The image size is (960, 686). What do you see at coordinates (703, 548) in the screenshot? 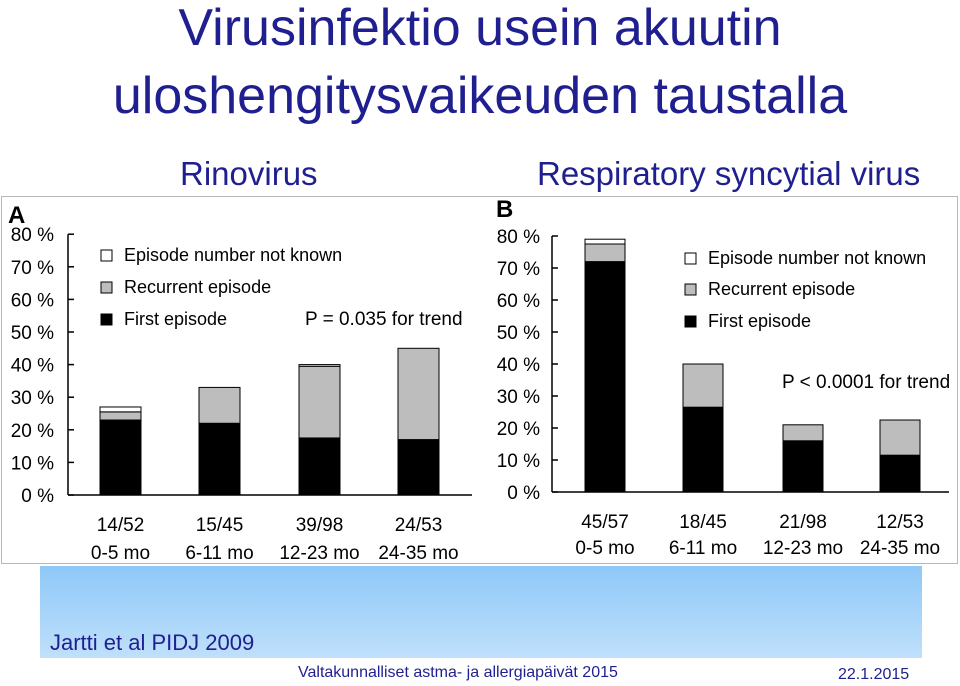
I see `panel-b-category-label: 6-11 mo` at bounding box center [703, 548].